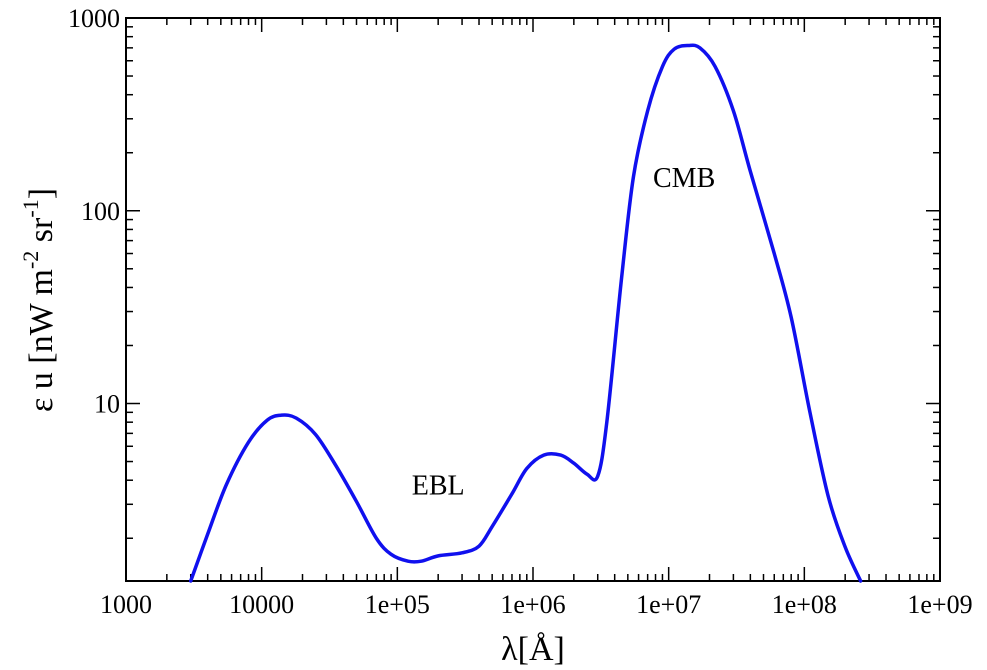 The height and width of the screenshot is (670, 987). I want to click on x-tick-label: 1e+07, so click(668, 604).